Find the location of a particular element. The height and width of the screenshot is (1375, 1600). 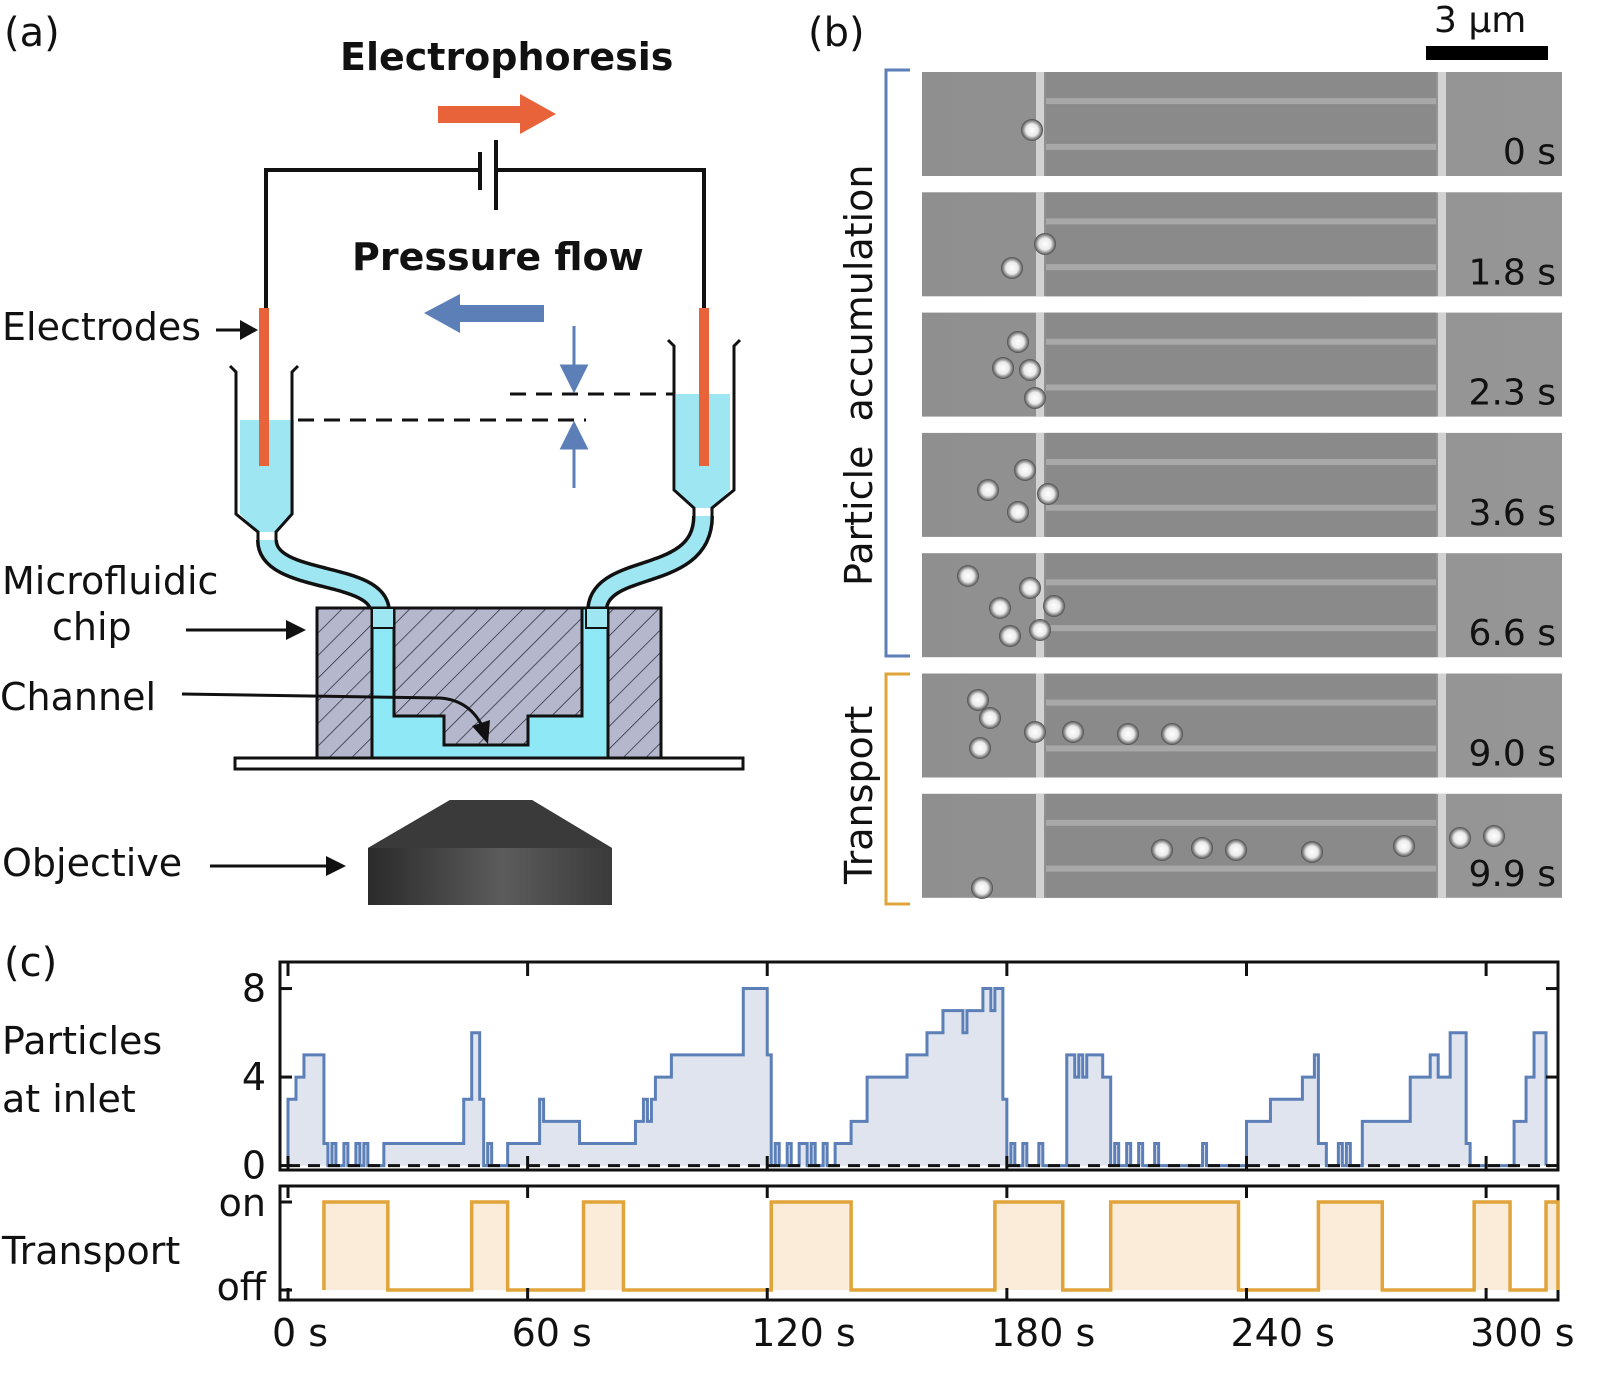

frame-0: 0 s is located at coordinates (1242, 124).